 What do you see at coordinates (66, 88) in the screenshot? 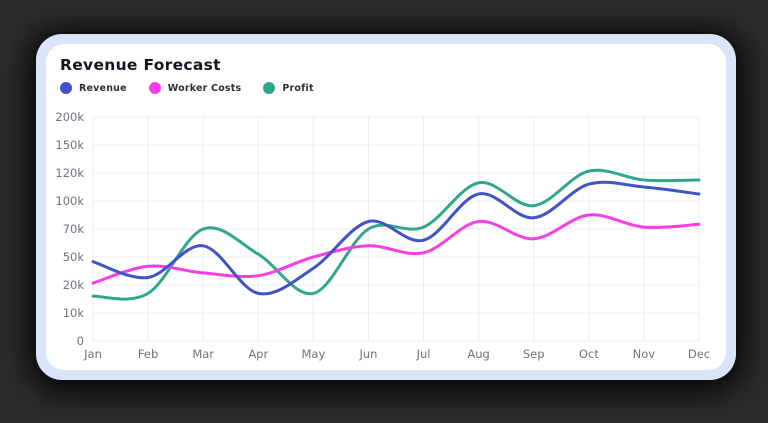
I see `legend-dot-revenue` at bounding box center [66, 88].